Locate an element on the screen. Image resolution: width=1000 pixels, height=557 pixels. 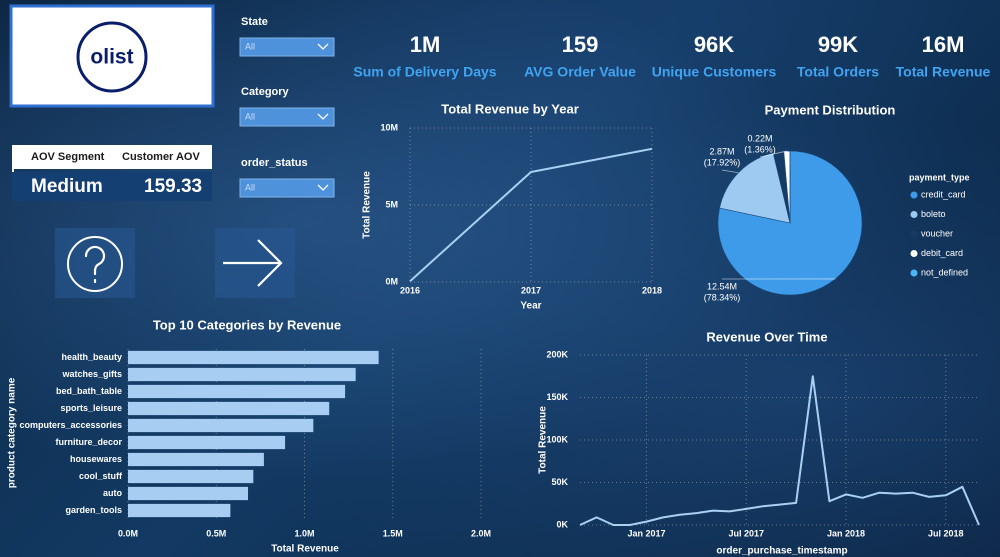
table-cell: 159.33 is located at coordinates (173, 186).